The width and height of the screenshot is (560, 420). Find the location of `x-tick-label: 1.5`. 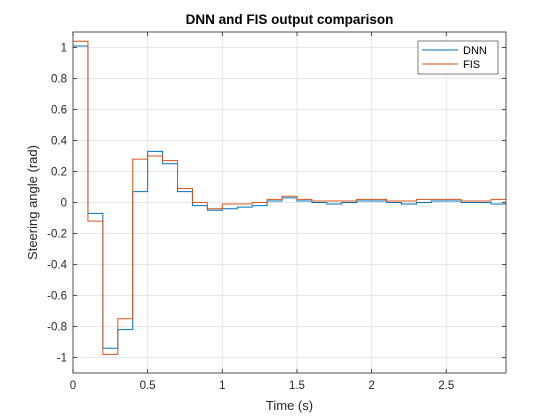

x-tick-label: 1.5 is located at coordinates (297, 386).